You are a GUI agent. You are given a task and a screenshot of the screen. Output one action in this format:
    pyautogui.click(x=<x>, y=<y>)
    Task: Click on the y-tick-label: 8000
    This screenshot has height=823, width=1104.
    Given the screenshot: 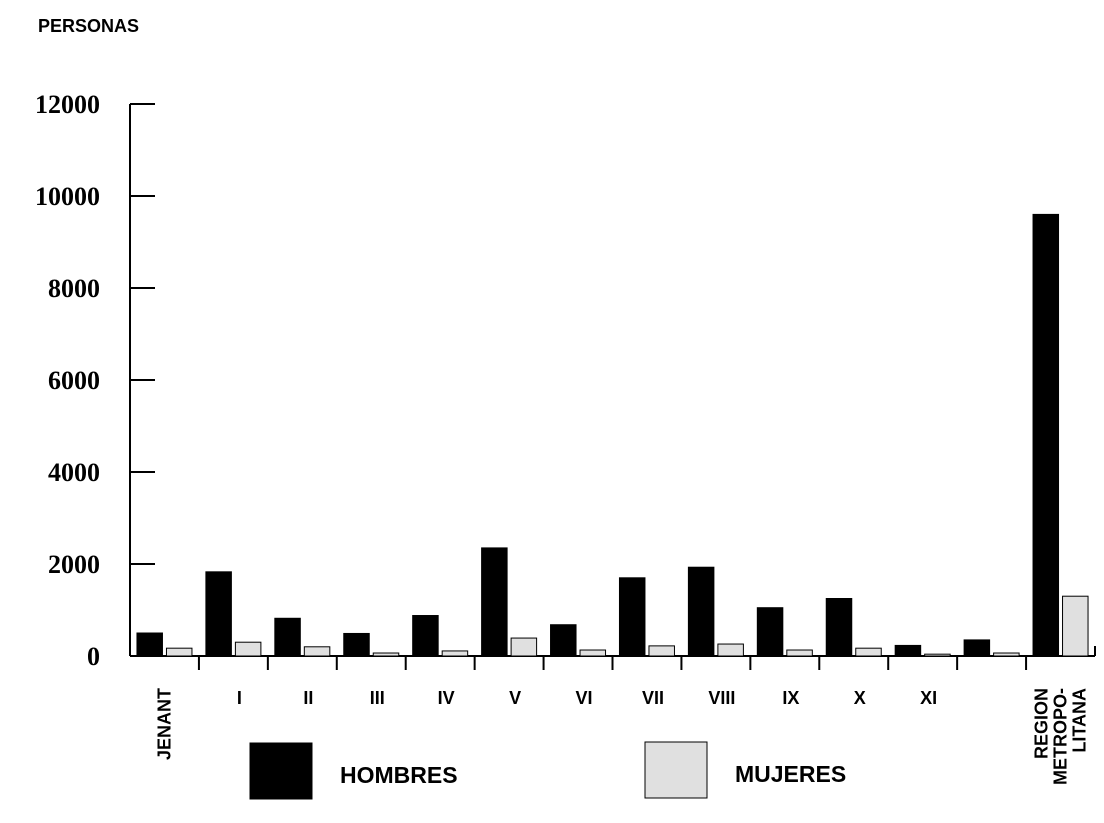 What is the action you would take?
    pyautogui.click(x=74, y=288)
    